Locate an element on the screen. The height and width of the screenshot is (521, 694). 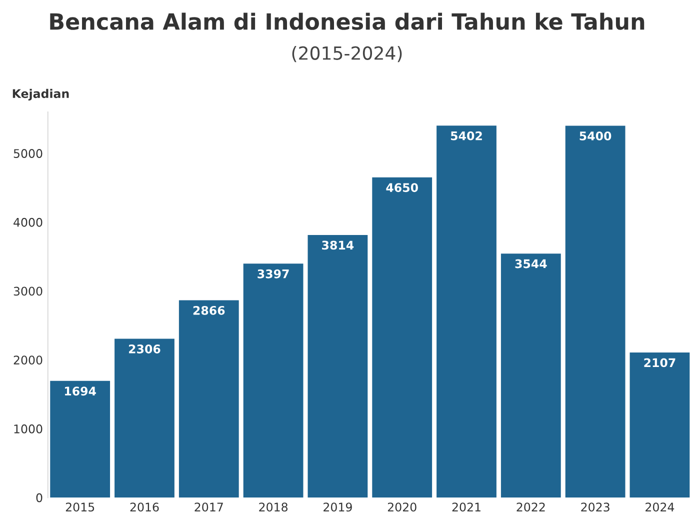
x-tick-label: 2018 is located at coordinates (273, 507).